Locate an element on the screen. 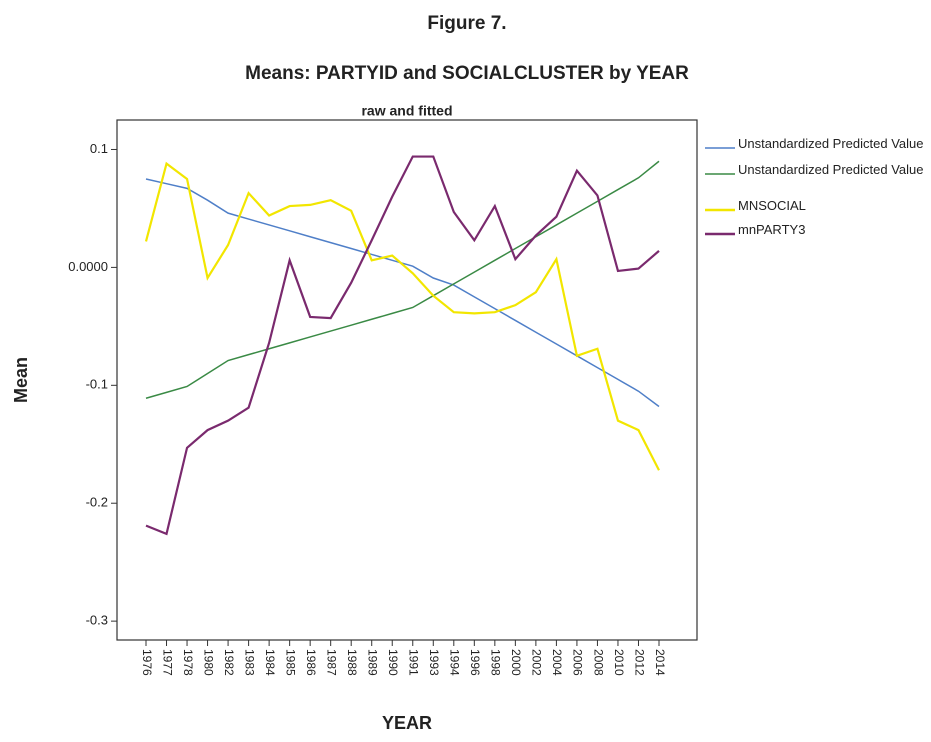  legend-label: MNSOCIAL is located at coordinates (772, 205).